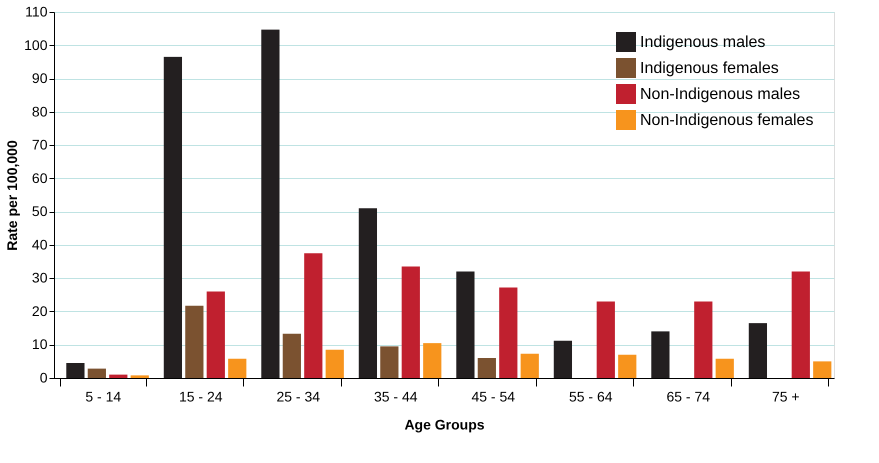 Image resolution: width=879 pixels, height=463 pixels. What do you see at coordinates (786, 396) in the screenshot?
I see `x-tick-label: 75 +` at bounding box center [786, 396].